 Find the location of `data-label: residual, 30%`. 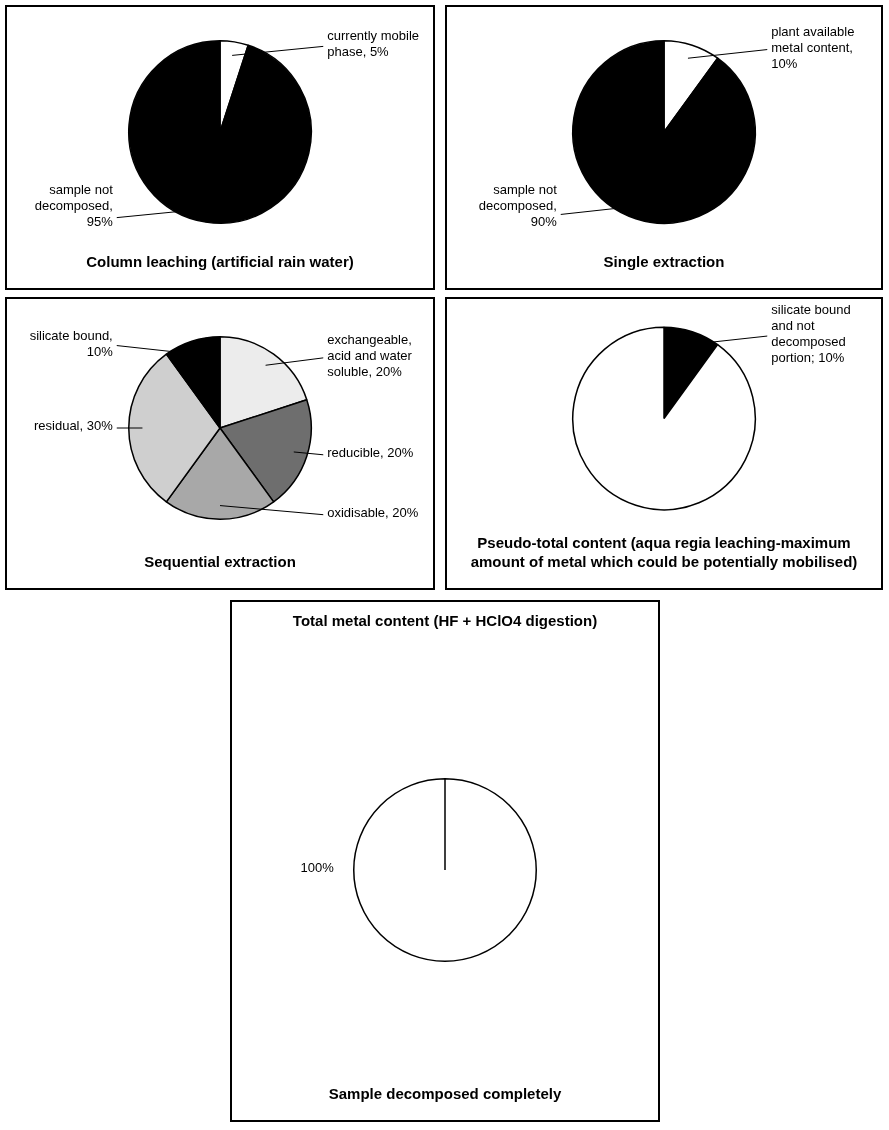

data-label: residual, 30% is located at coordinates (73, 426).